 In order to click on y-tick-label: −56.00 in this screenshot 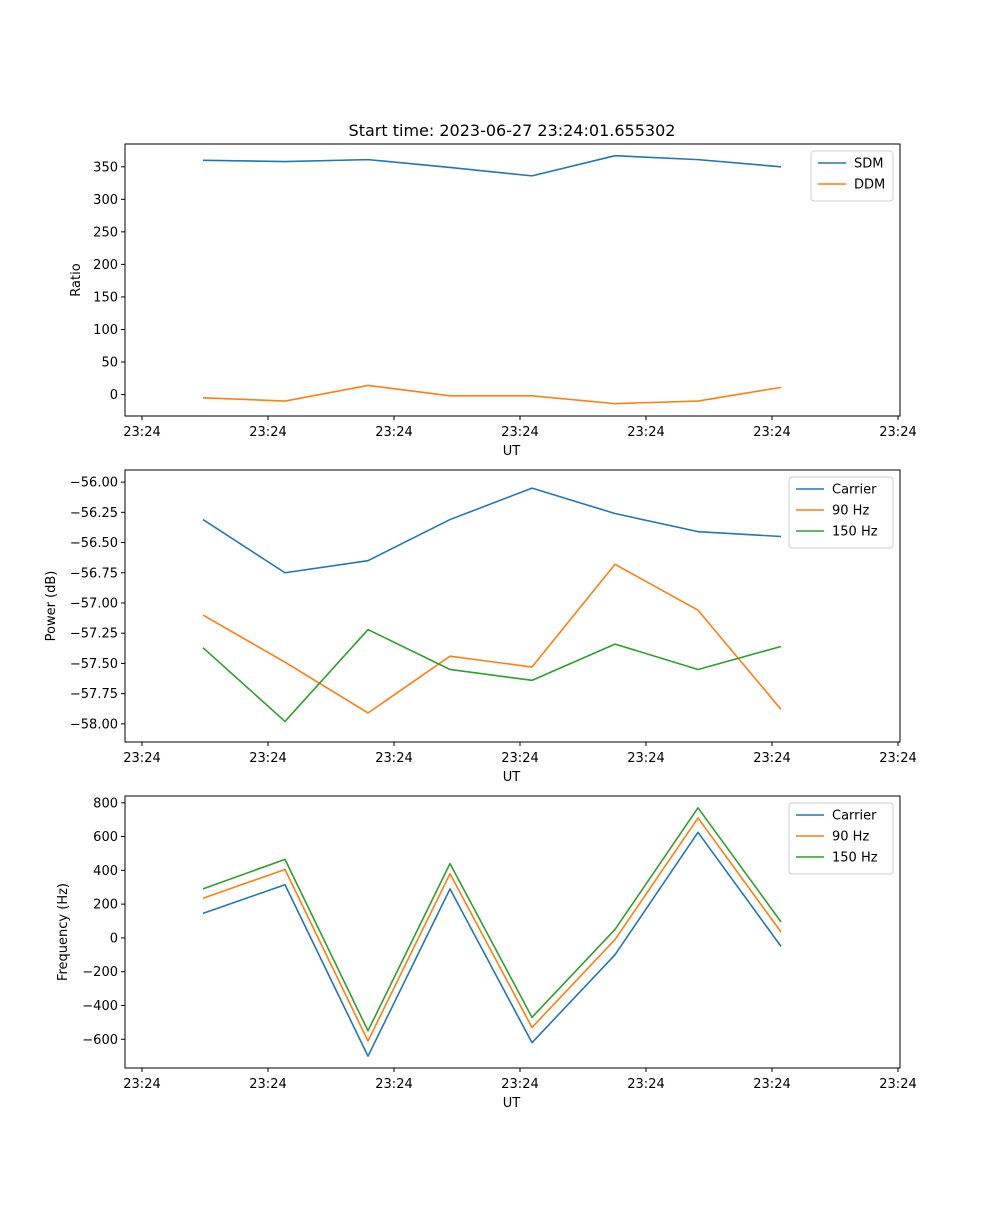, I will do `click(94, 483)`.